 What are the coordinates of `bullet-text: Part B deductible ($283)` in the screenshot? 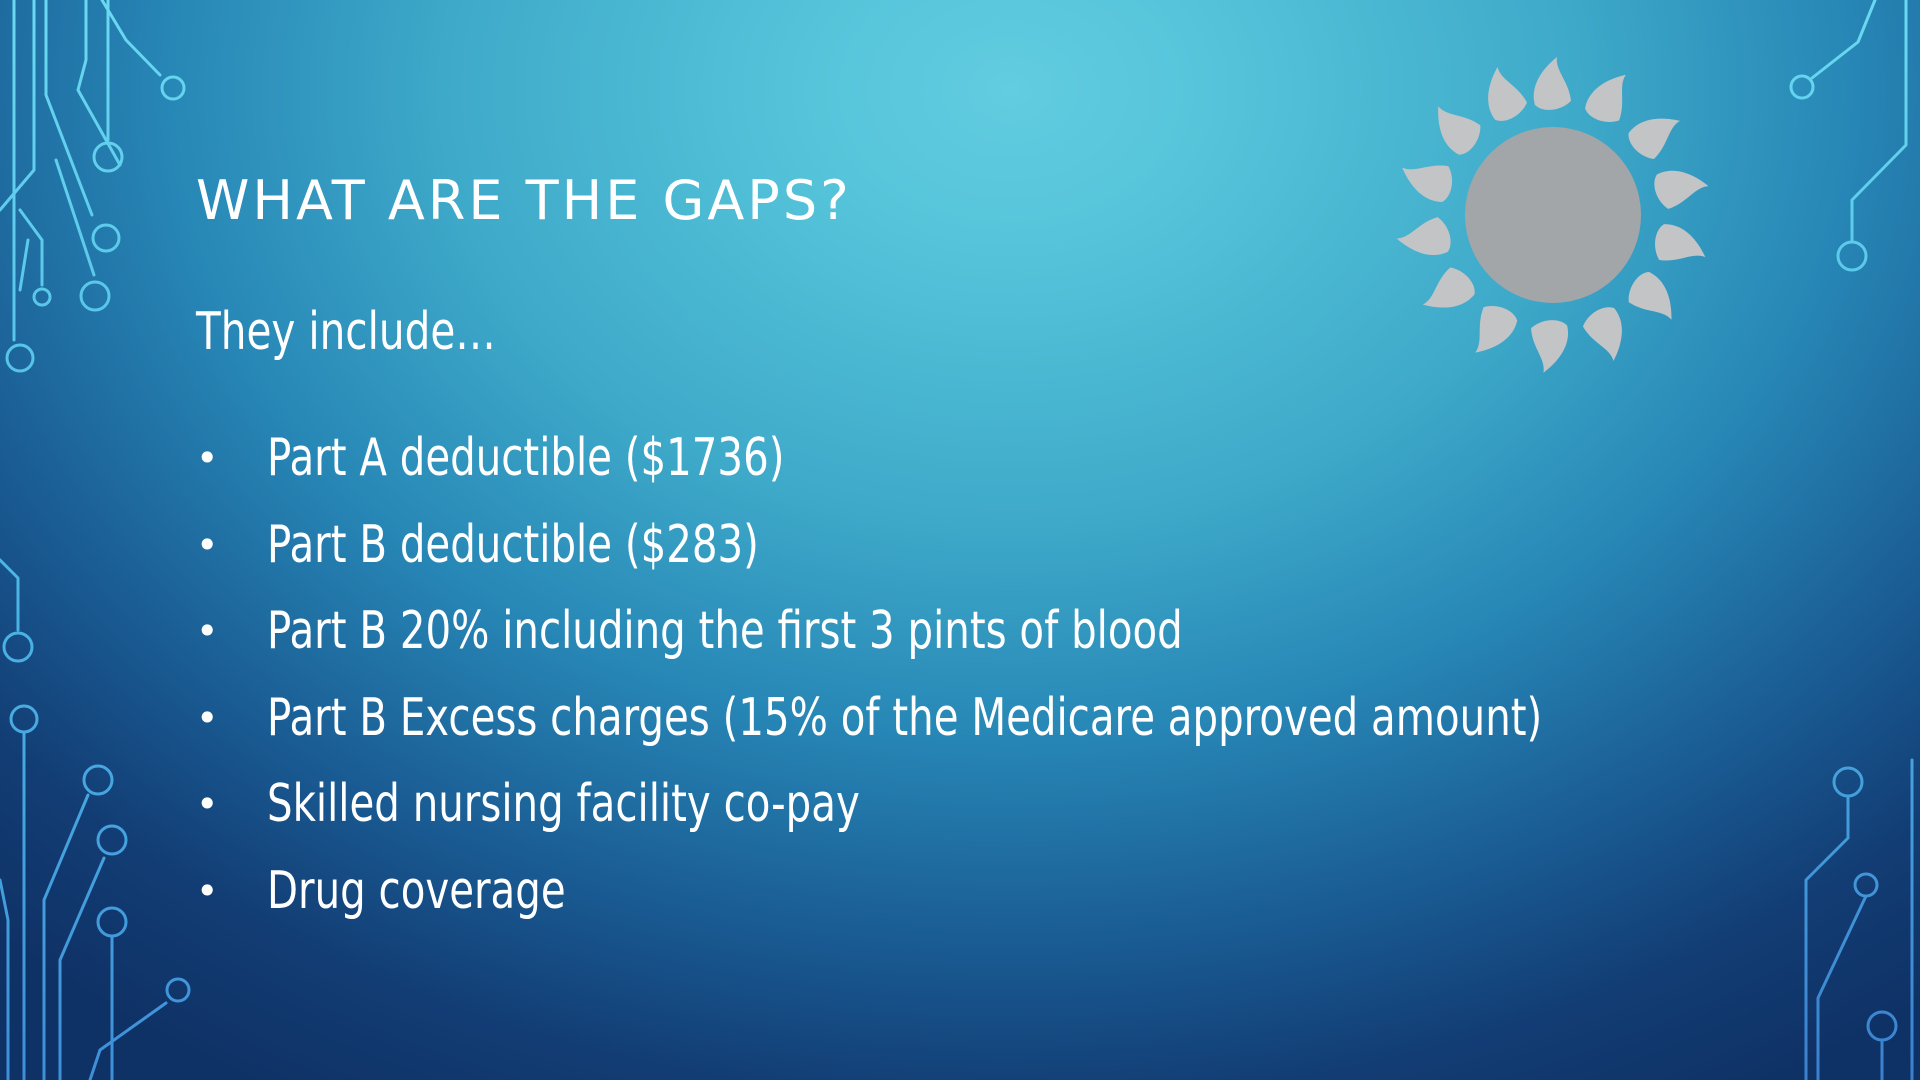 It's located at (513, 544).